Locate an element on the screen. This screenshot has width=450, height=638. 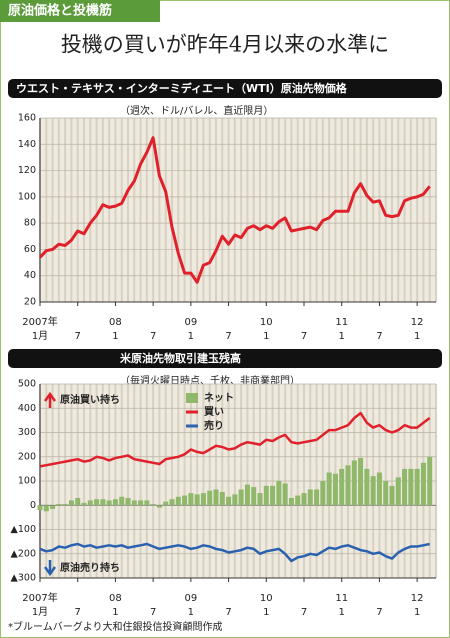
tag: 原油価格と投機筋 is located at coordinates (60, 11).